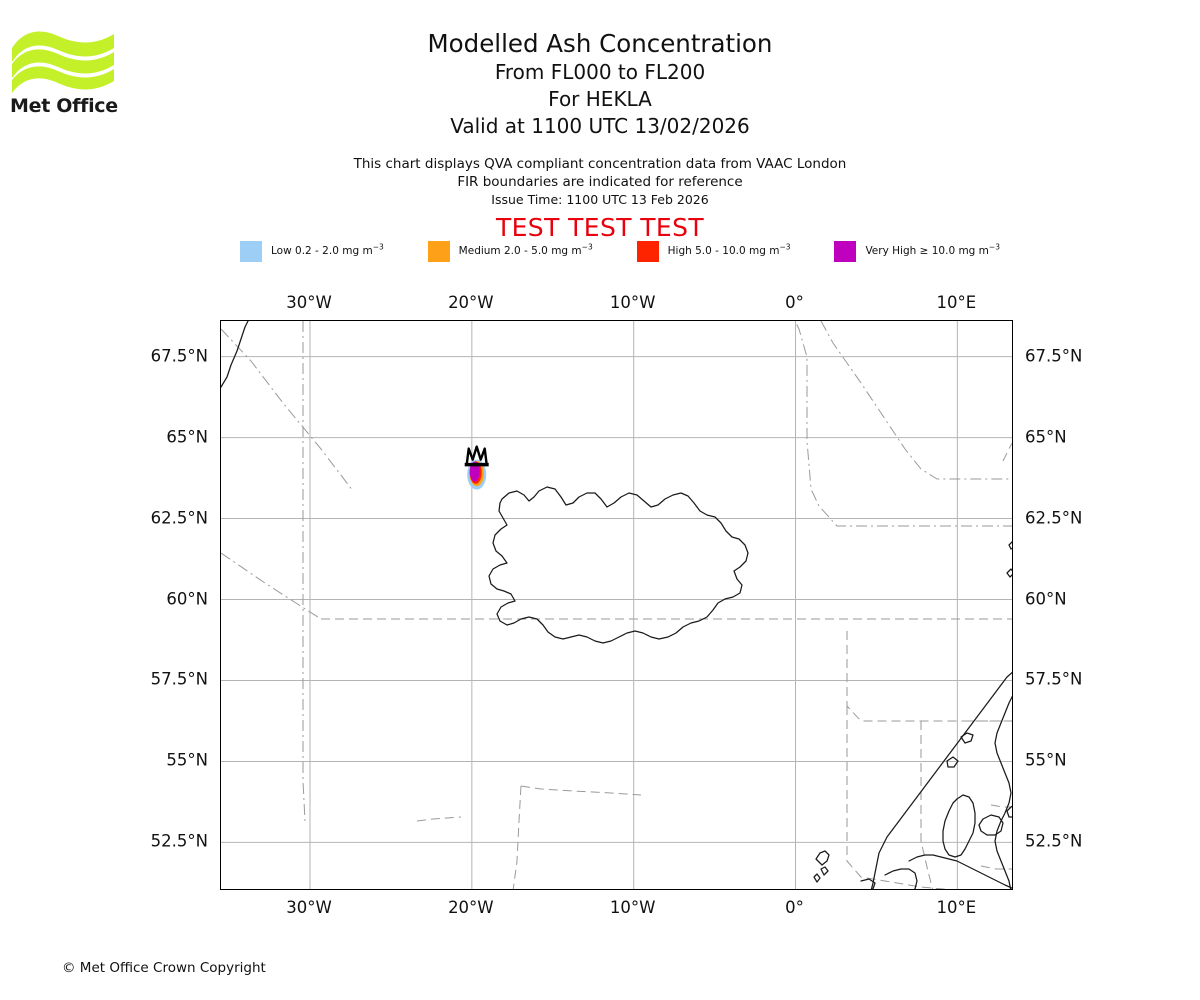 The height and width of the screenshot is (1000, 1200). What do you see at coordinates (1054, 356) in the screenshot?
I see `lat-tick-right-67.5°N: 67.5°N` at bounding box center [1054, 356].